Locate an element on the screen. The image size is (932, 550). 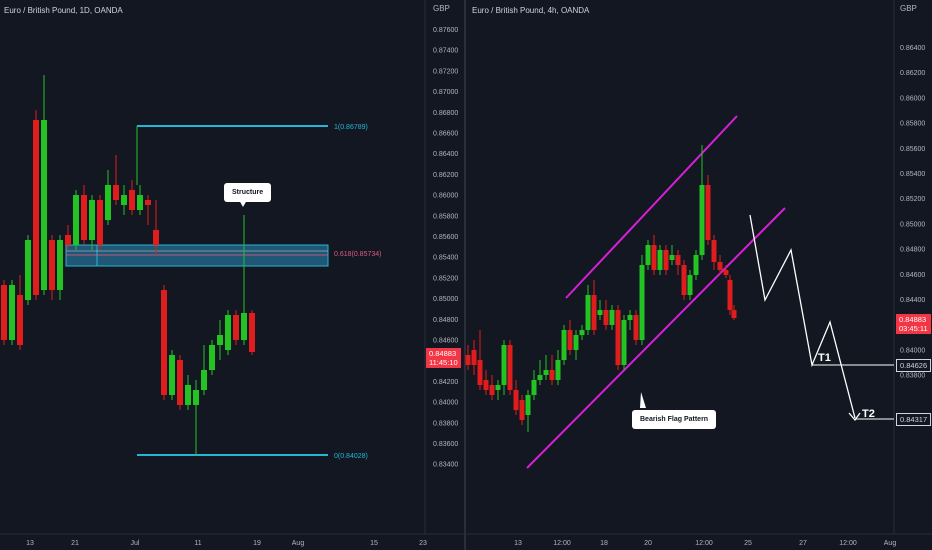
channel-lower-line is located at coordinates (656, 338).